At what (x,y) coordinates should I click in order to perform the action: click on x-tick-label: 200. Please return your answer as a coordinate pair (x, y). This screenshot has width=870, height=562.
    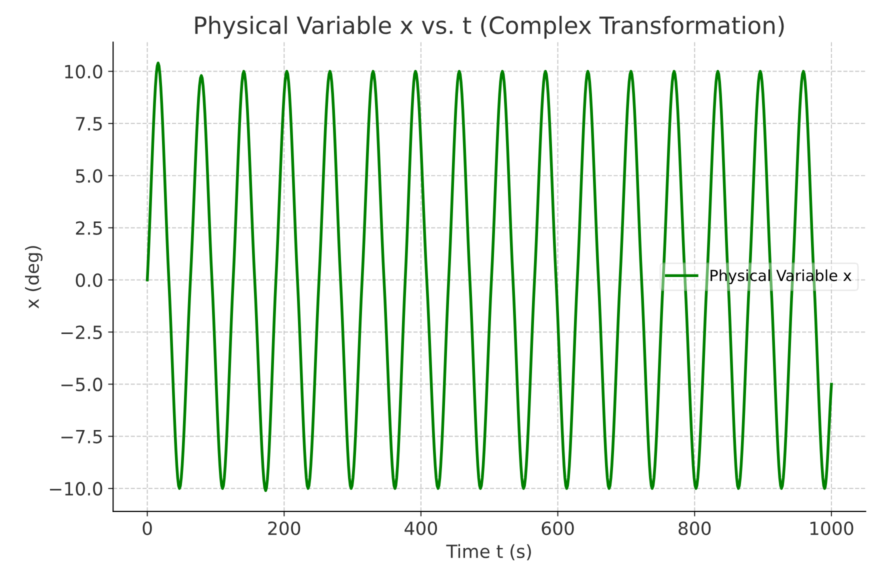
    Looking at the image, I should click on (284, 528).